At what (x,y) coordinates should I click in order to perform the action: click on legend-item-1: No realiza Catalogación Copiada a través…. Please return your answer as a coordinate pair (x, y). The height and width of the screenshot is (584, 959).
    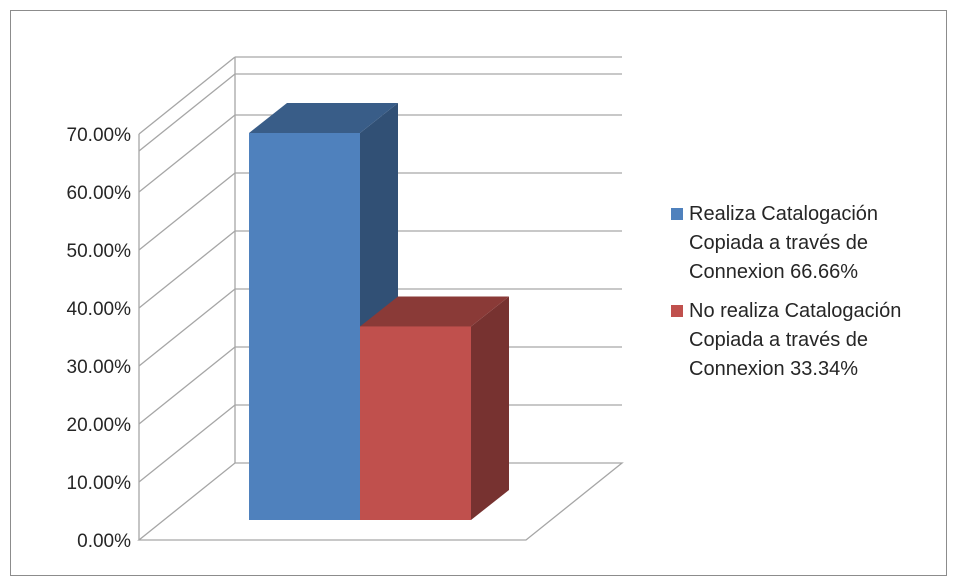
    Looking at the image, I should click on (815, 340).